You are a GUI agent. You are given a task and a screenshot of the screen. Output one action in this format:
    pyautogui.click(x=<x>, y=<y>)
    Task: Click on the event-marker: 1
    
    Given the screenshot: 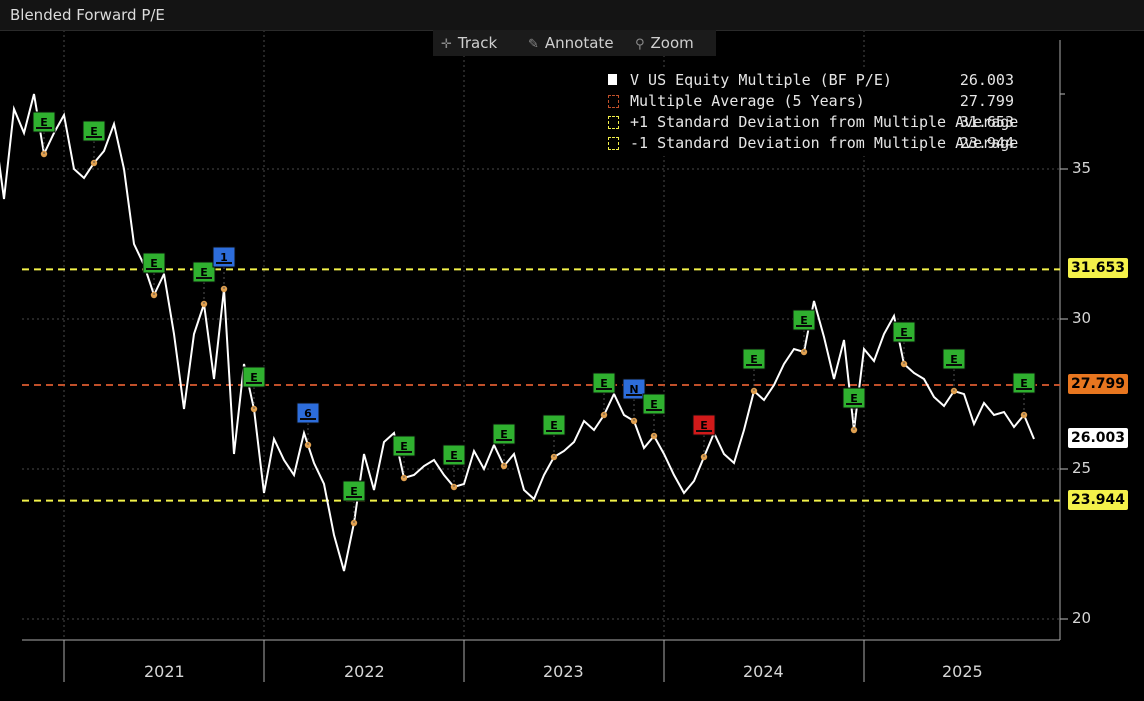 What is the action you would take?
    pyautogui.click(x=224, y=257)
    